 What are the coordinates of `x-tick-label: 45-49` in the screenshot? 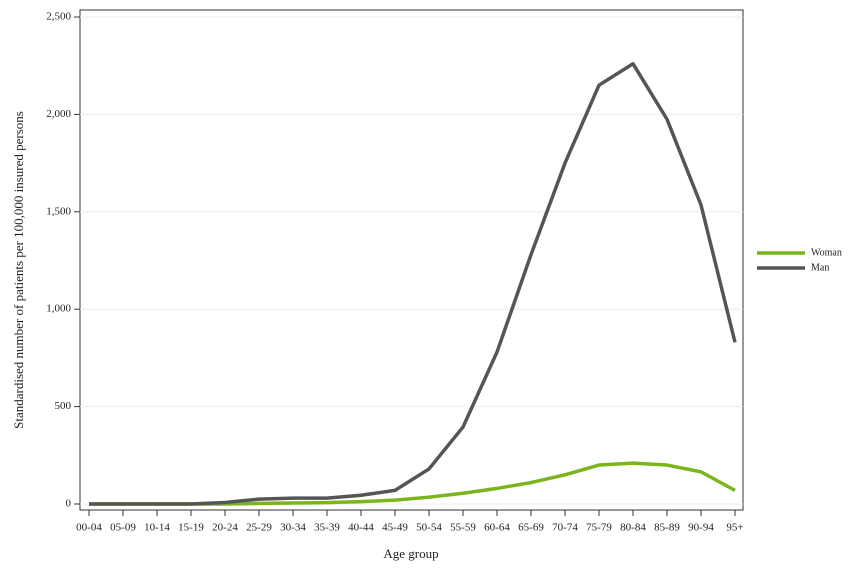 It's located at (395, 528).